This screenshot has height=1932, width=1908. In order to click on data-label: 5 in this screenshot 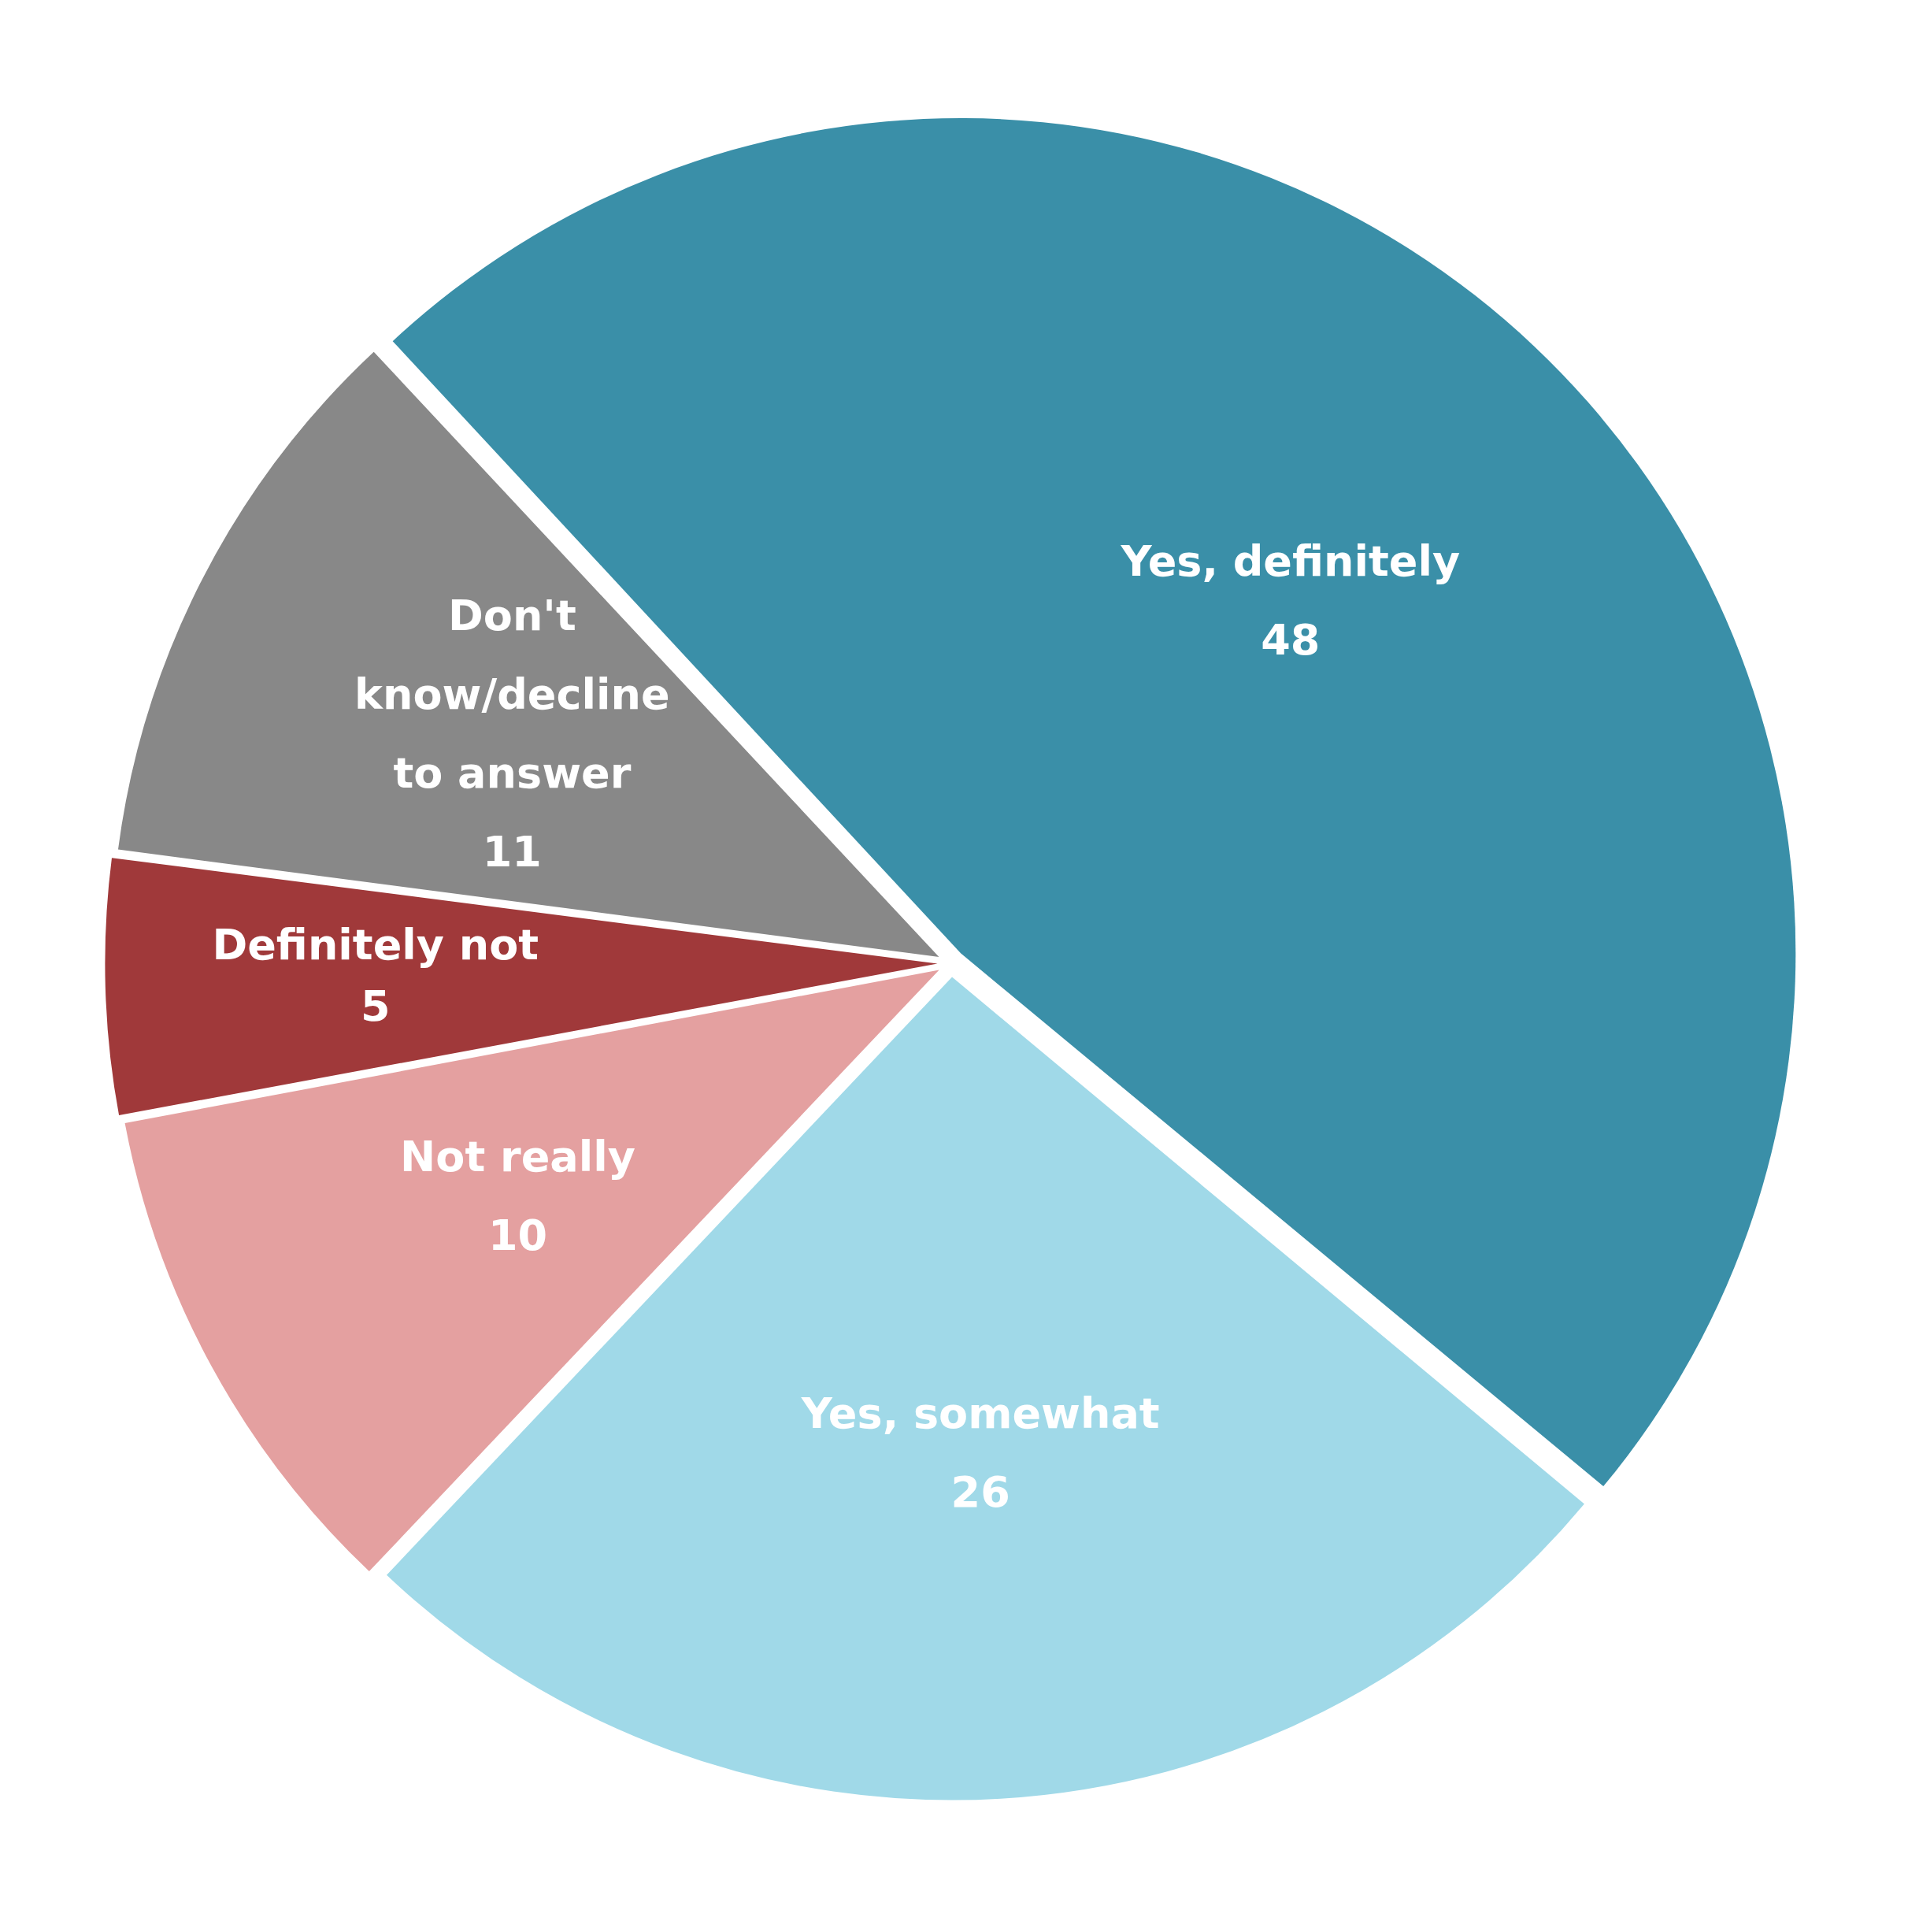, I will do `click(376, 1006)`.